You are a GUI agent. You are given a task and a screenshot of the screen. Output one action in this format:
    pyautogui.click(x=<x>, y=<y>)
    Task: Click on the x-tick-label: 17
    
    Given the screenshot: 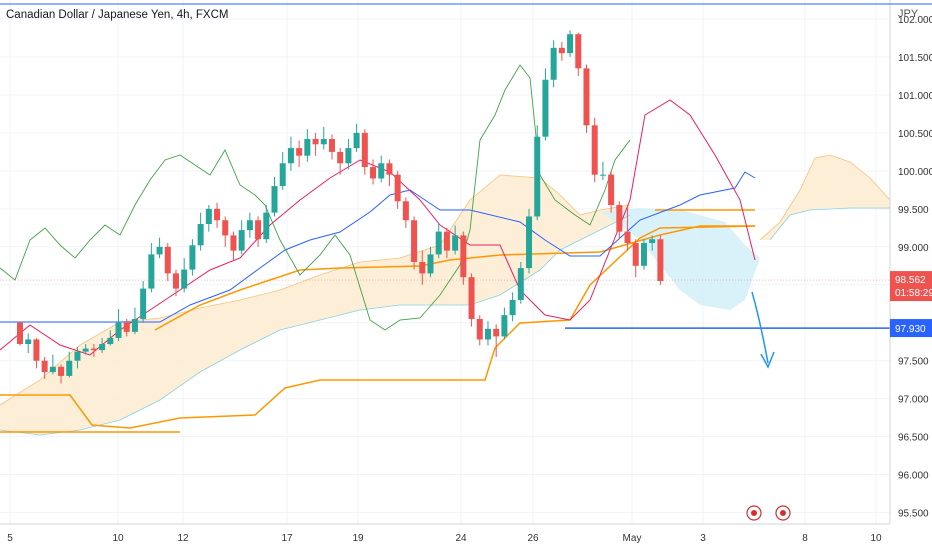 What is the action you would take?
    pyautogui.click(x=287, y=538)
    